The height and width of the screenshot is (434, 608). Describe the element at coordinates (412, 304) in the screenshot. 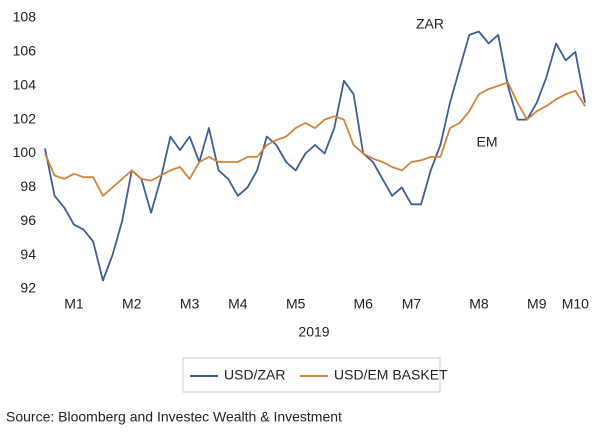

I see `x-tick-label: M7` at that location.